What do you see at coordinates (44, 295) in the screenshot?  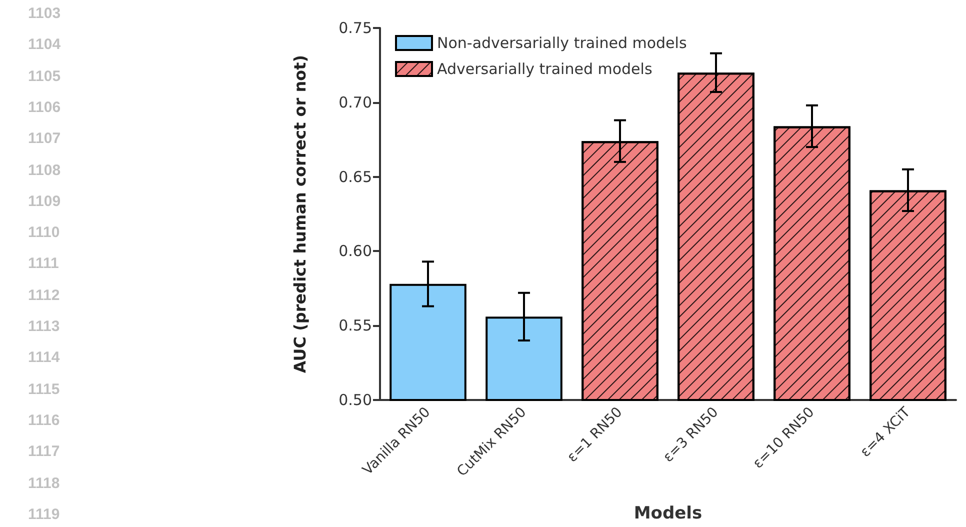 I see `text: 1112` at bounding box center [44, 295].